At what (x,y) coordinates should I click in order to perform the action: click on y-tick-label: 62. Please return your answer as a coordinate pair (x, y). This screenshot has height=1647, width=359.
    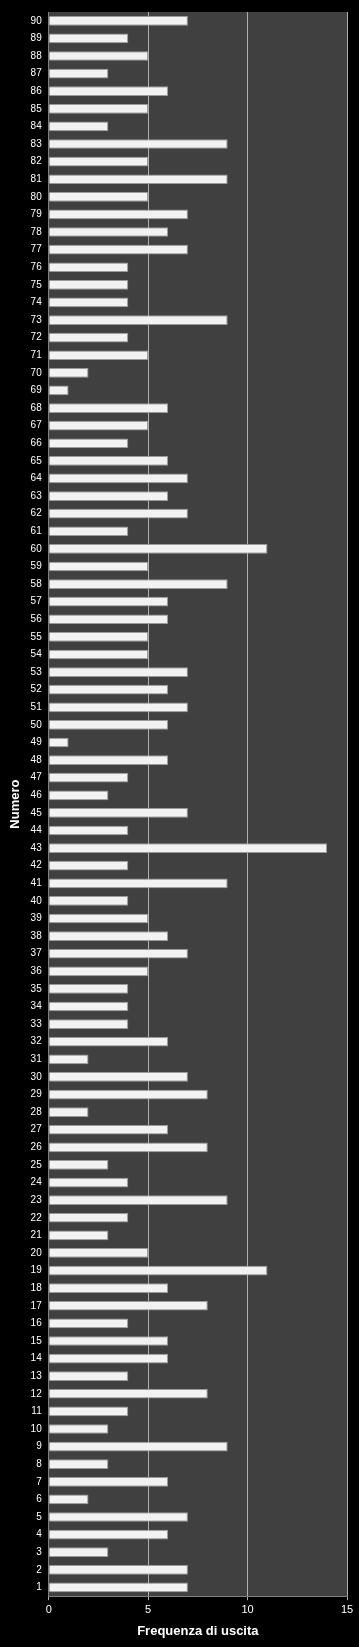
    Looking at the image, I should click on (36, 513).